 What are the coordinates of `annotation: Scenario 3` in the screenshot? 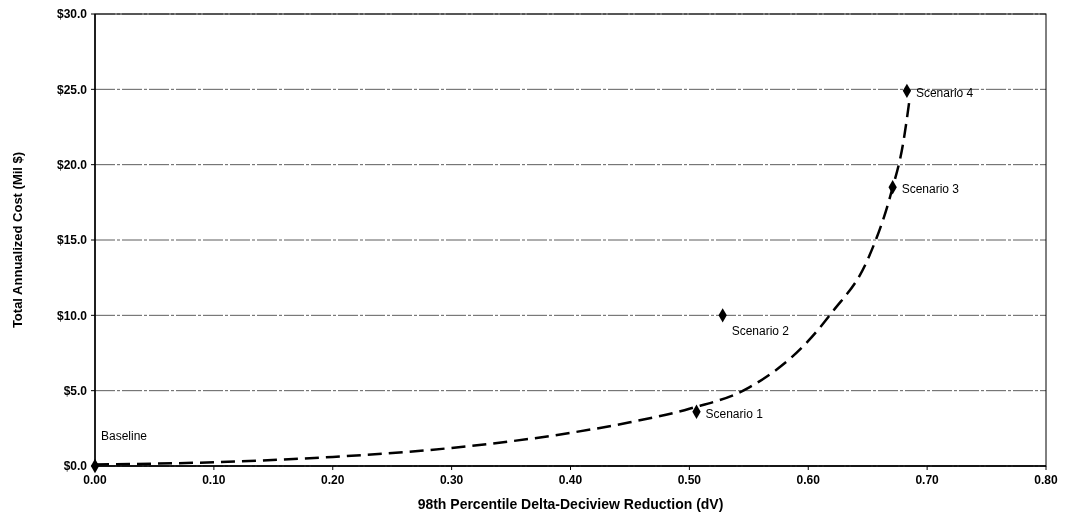 It's located at (930, 189).